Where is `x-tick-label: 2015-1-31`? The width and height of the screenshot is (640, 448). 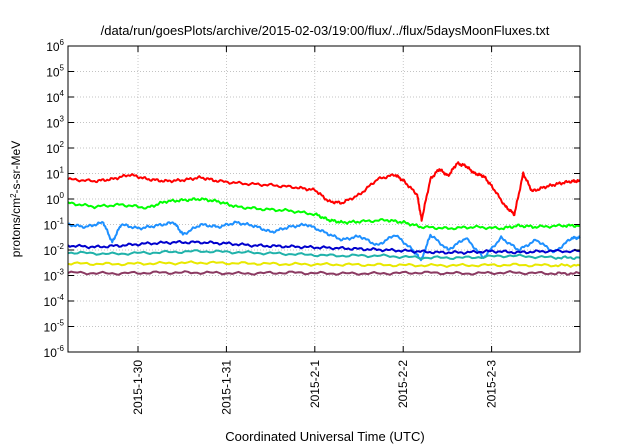 x-tick-label: 2015-1-31 is located at coordinates (226, 387).